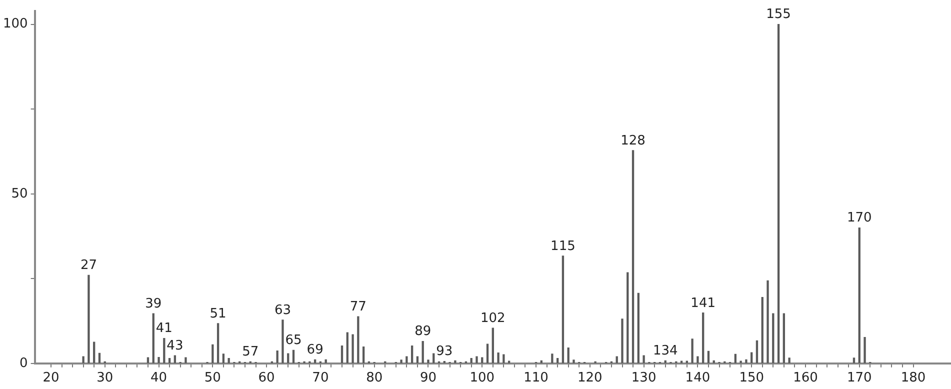  Describe the element at coordinates (315, 350) in the screenshot. I see `annotation: 69` at that location.